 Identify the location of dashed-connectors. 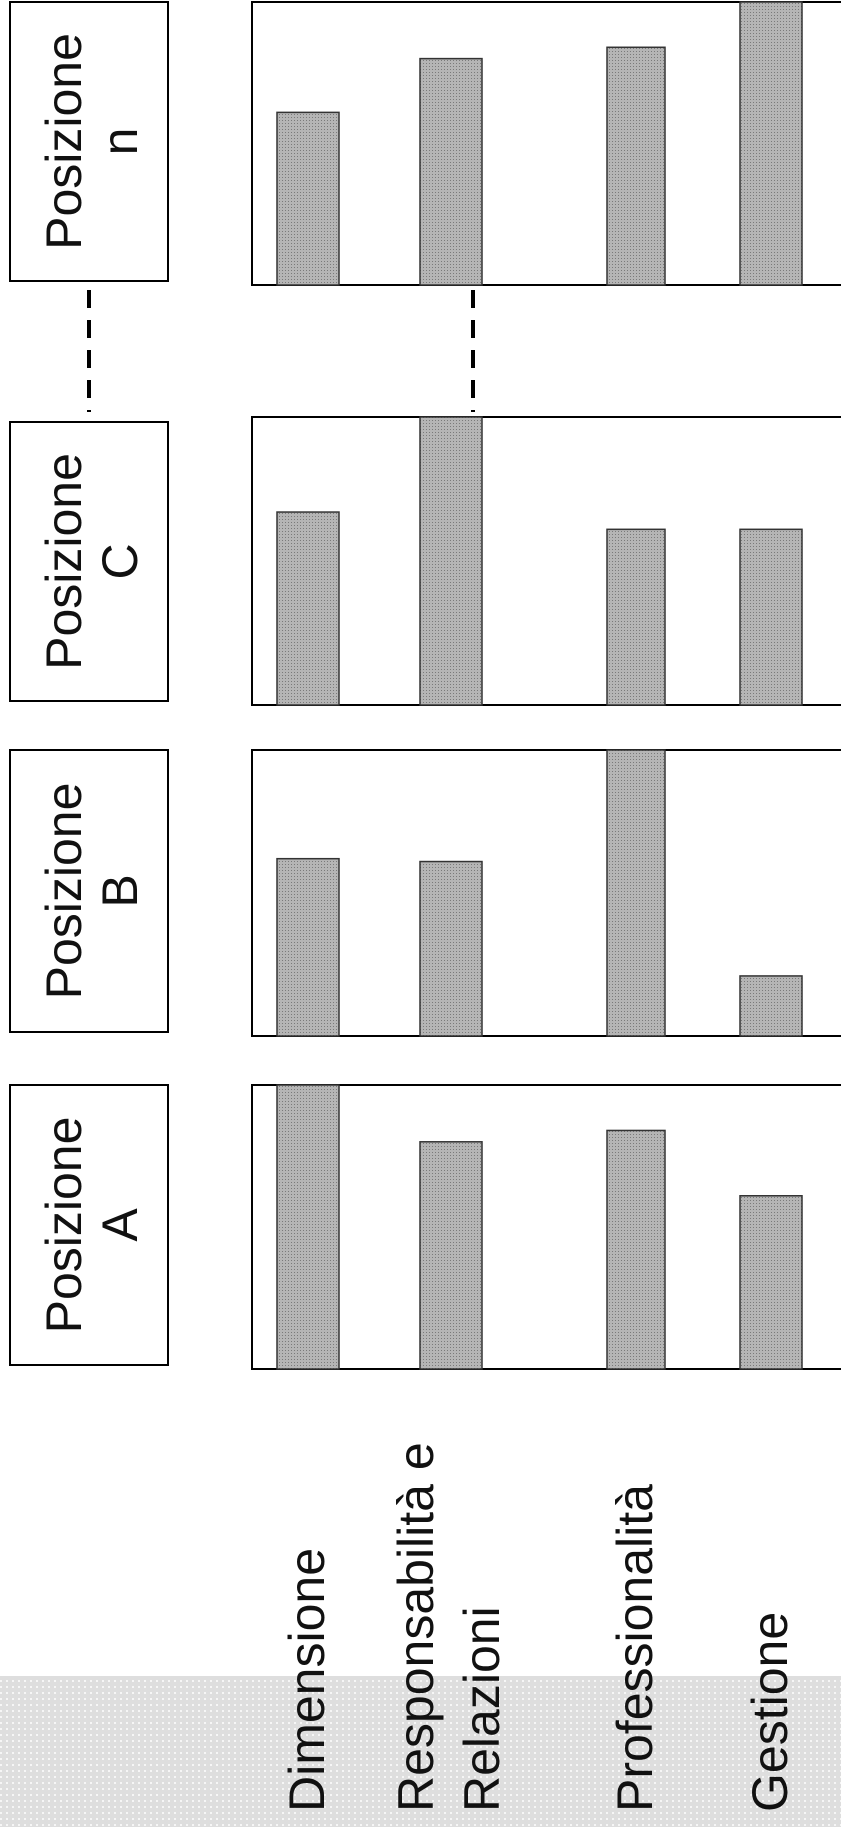
(281, 351).